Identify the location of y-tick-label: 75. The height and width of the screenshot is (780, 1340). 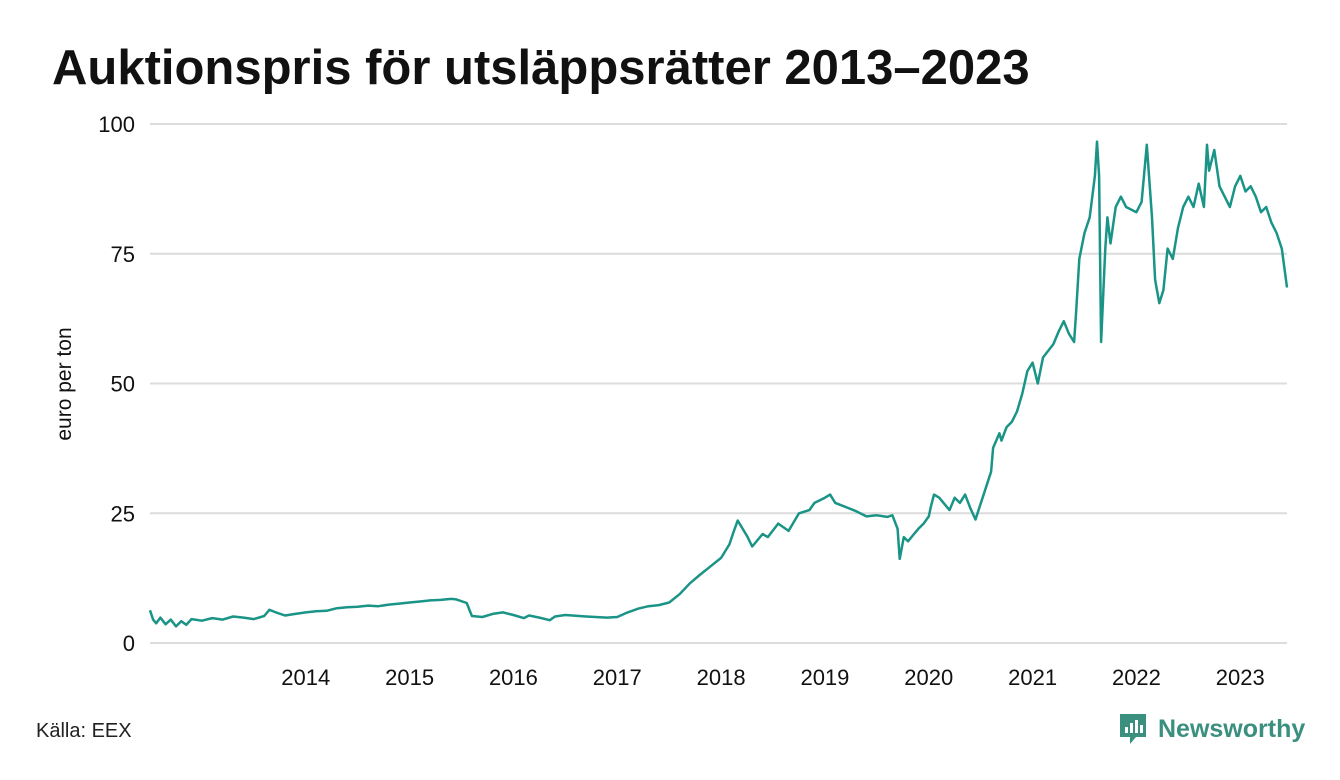
(123, 254).